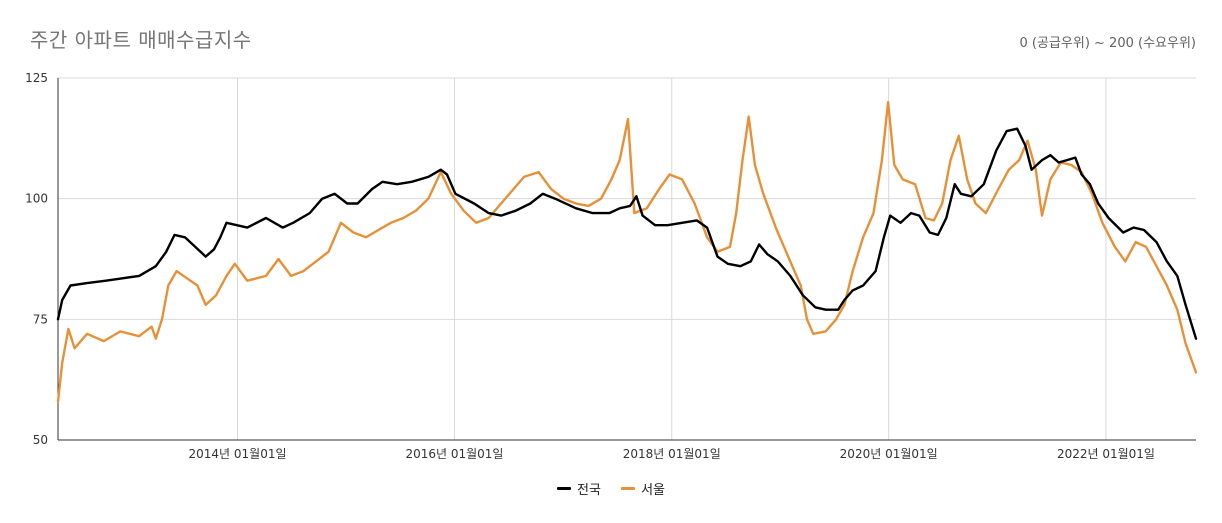  What do you see at coordinates (628, 488) in the screenshot?
I see `legend-swatch-seoul` at bounding box center [628, 488].